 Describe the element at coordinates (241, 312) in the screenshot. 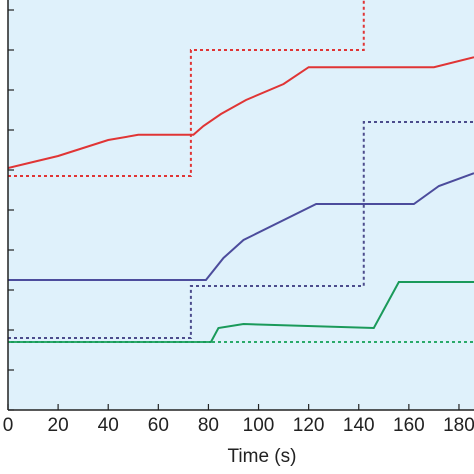

I see `line-series` at that location.